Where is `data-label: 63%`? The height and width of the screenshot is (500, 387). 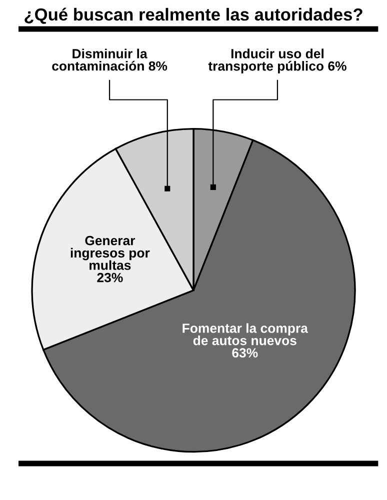
data-label: 63% is located at coordinates (245, 353).